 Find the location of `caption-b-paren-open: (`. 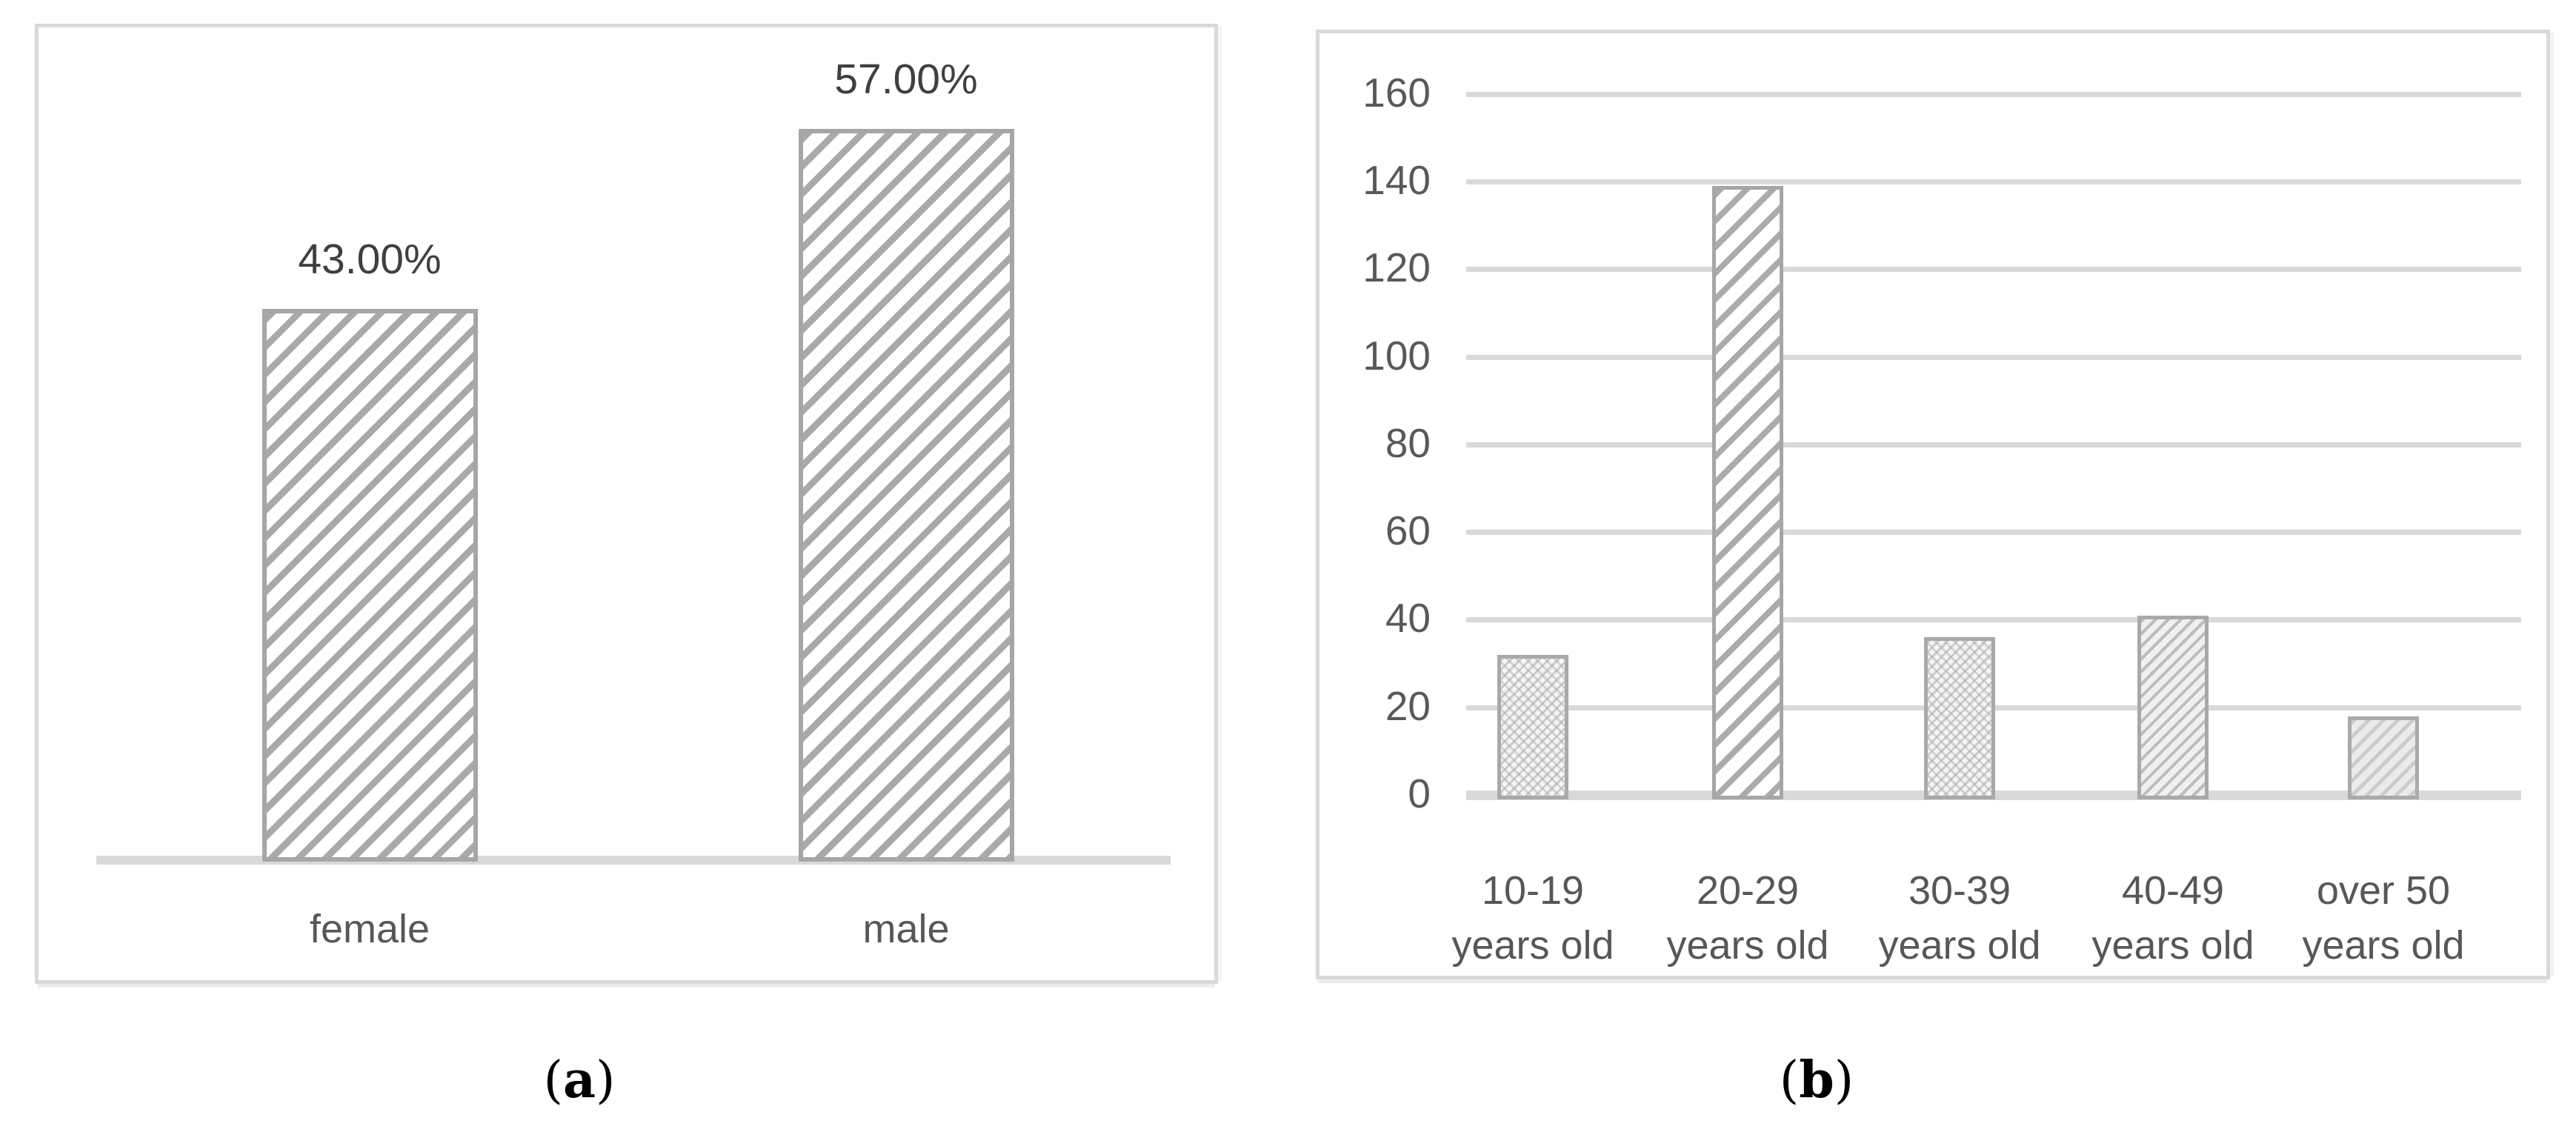

caption-b-paren-open: ( is located at coordinates (1789, 1080).